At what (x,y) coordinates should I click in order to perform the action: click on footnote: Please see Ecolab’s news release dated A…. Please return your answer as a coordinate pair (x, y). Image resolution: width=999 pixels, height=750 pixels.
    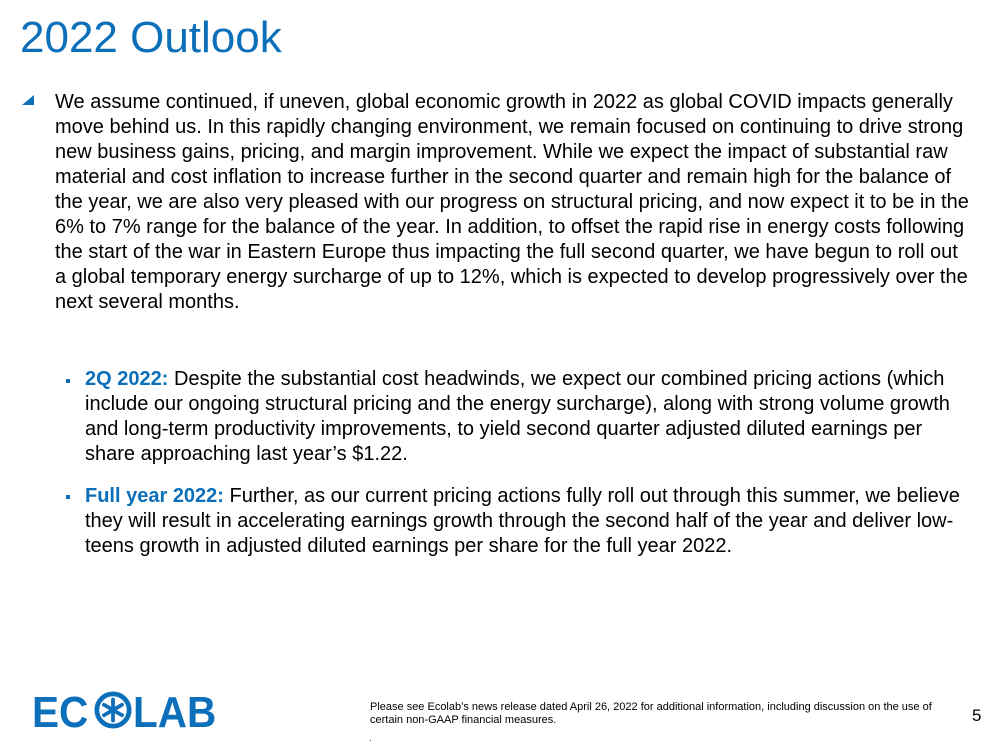
    Looking at the image, I should click on (651, 713).